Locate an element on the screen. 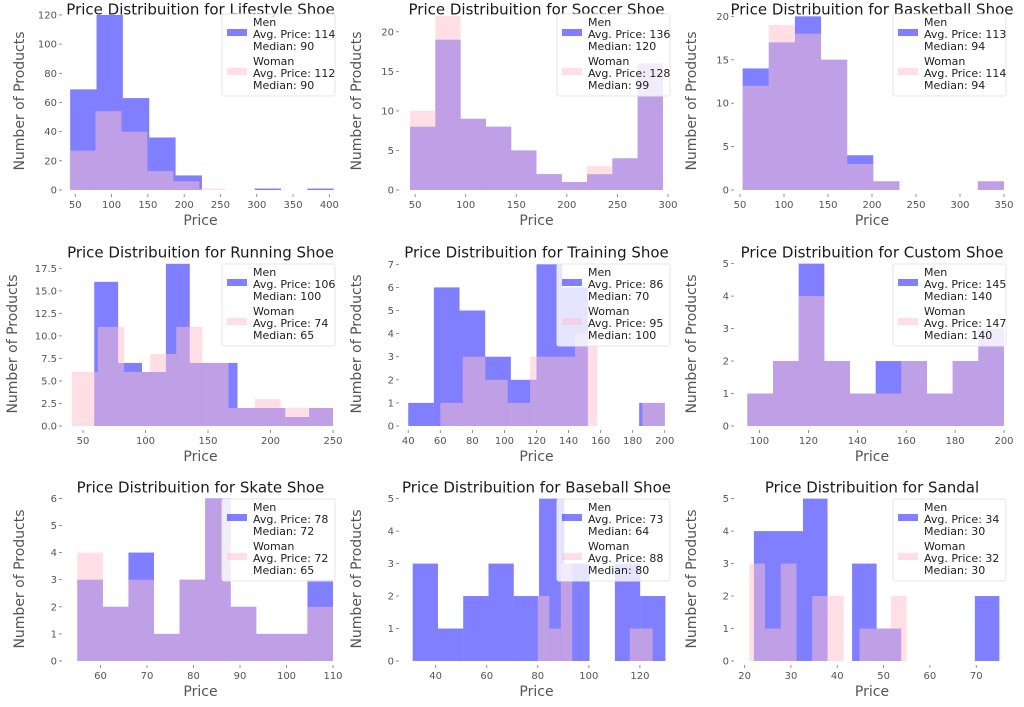 The width and height of the screenshot is (1024, 707). y-tick-label: 5.0 is located at coordinates (49, 381).